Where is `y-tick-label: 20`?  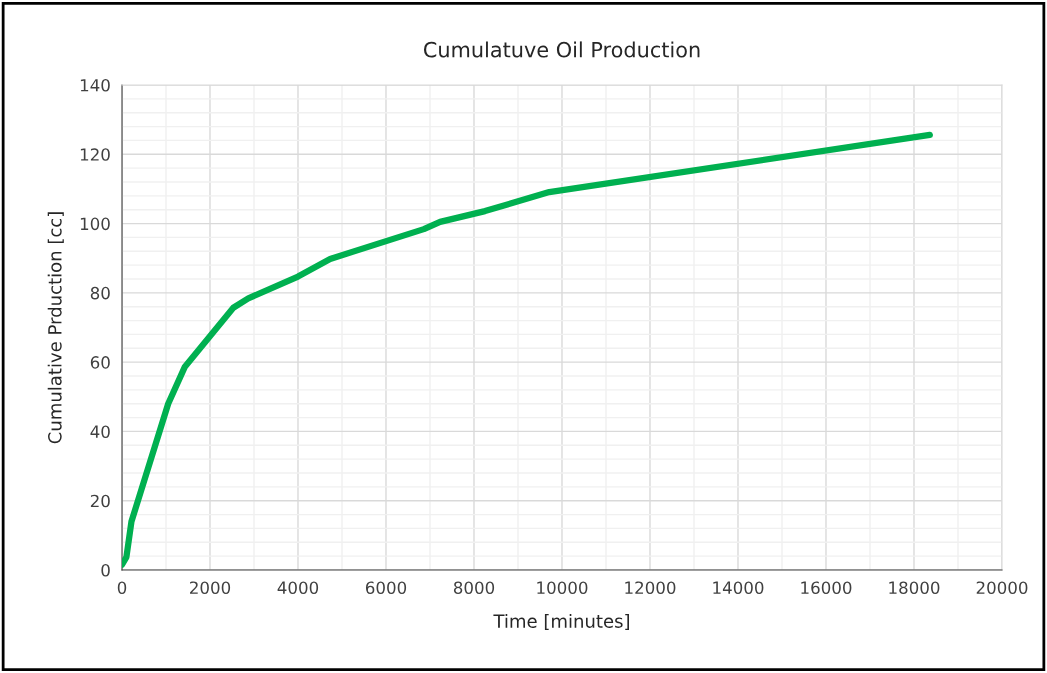 y-tick-label: 20 is located at coordinates (100, 501).